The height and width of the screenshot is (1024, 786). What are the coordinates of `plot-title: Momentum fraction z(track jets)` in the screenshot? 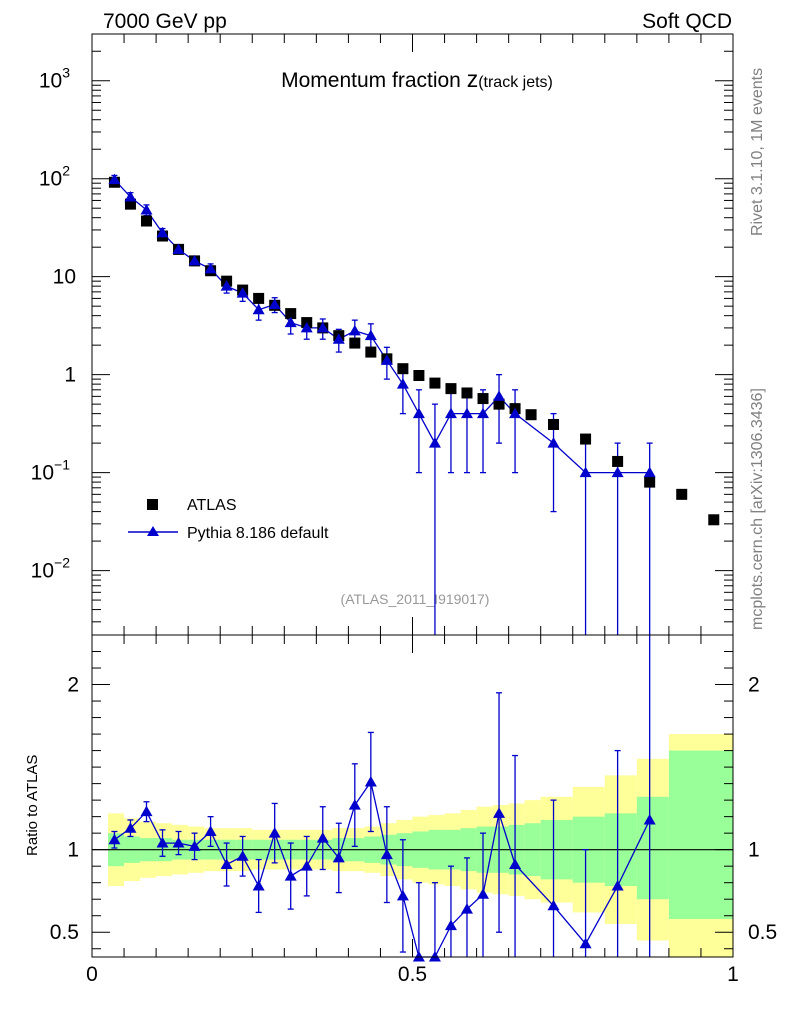 It's located at (417, 79).